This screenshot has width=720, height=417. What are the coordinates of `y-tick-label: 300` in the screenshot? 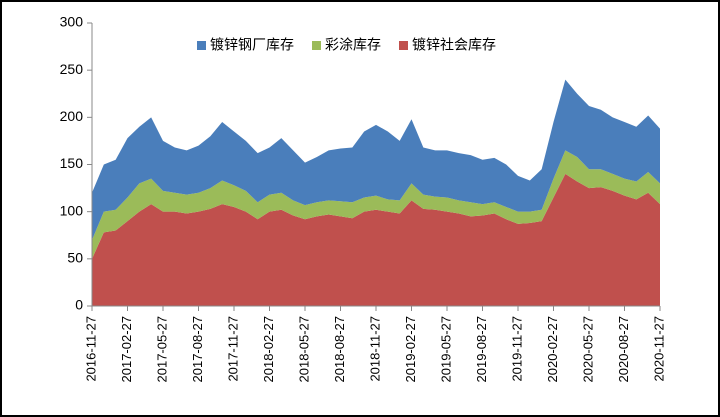 It's located at (72, 22).